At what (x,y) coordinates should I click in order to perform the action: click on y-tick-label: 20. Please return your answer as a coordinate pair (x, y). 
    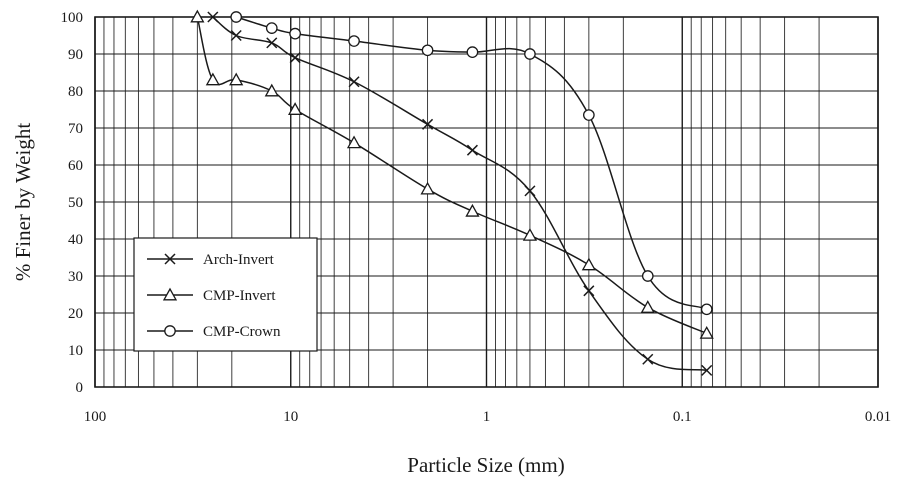
    Looking at the image, I should click on (75, 314).